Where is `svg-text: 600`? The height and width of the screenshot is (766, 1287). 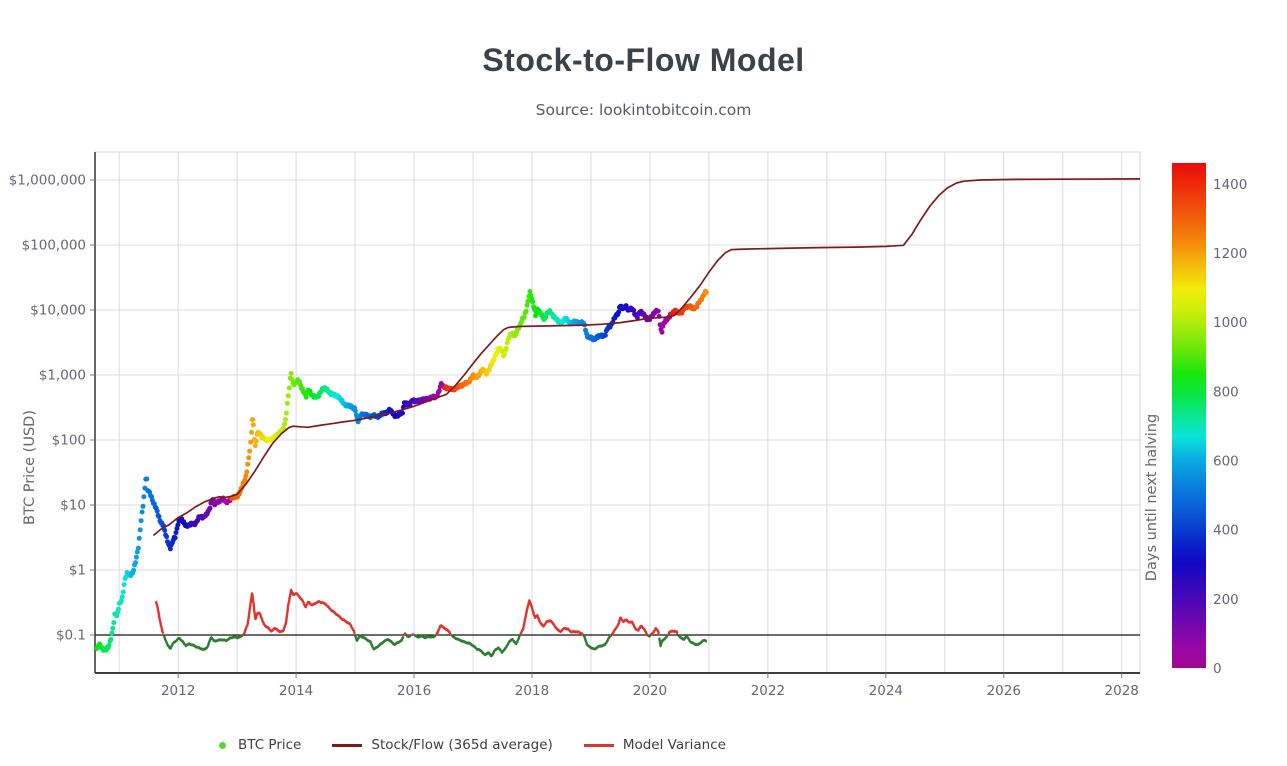 svg-text: 600 is located at coordinates (1226, 461).